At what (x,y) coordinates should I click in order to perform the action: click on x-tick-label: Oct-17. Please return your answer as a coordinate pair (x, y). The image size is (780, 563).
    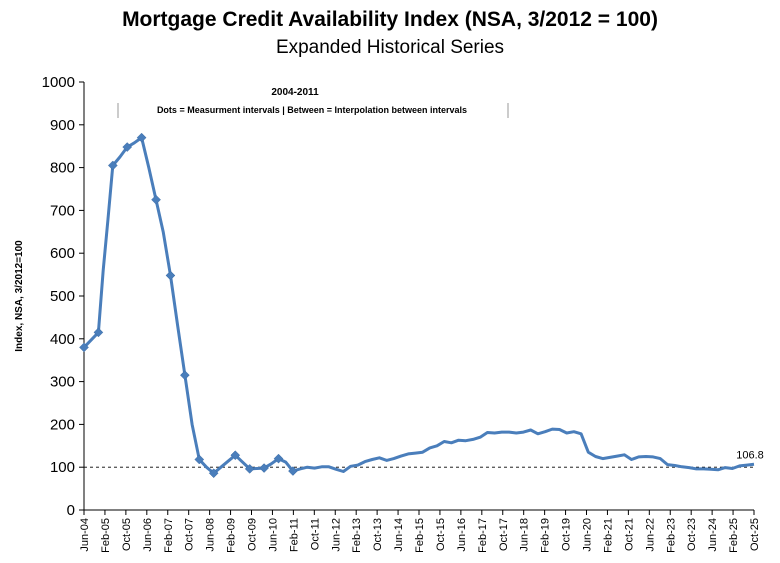
    Looking at the image, I should click on (504, 534).